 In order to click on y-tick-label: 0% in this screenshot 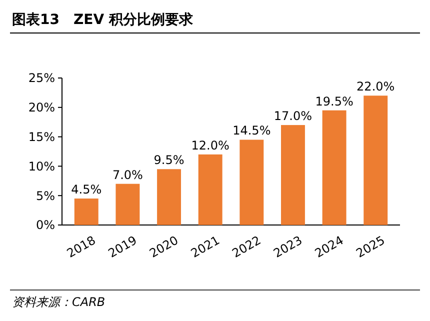, I will do `click(45, 225)`.